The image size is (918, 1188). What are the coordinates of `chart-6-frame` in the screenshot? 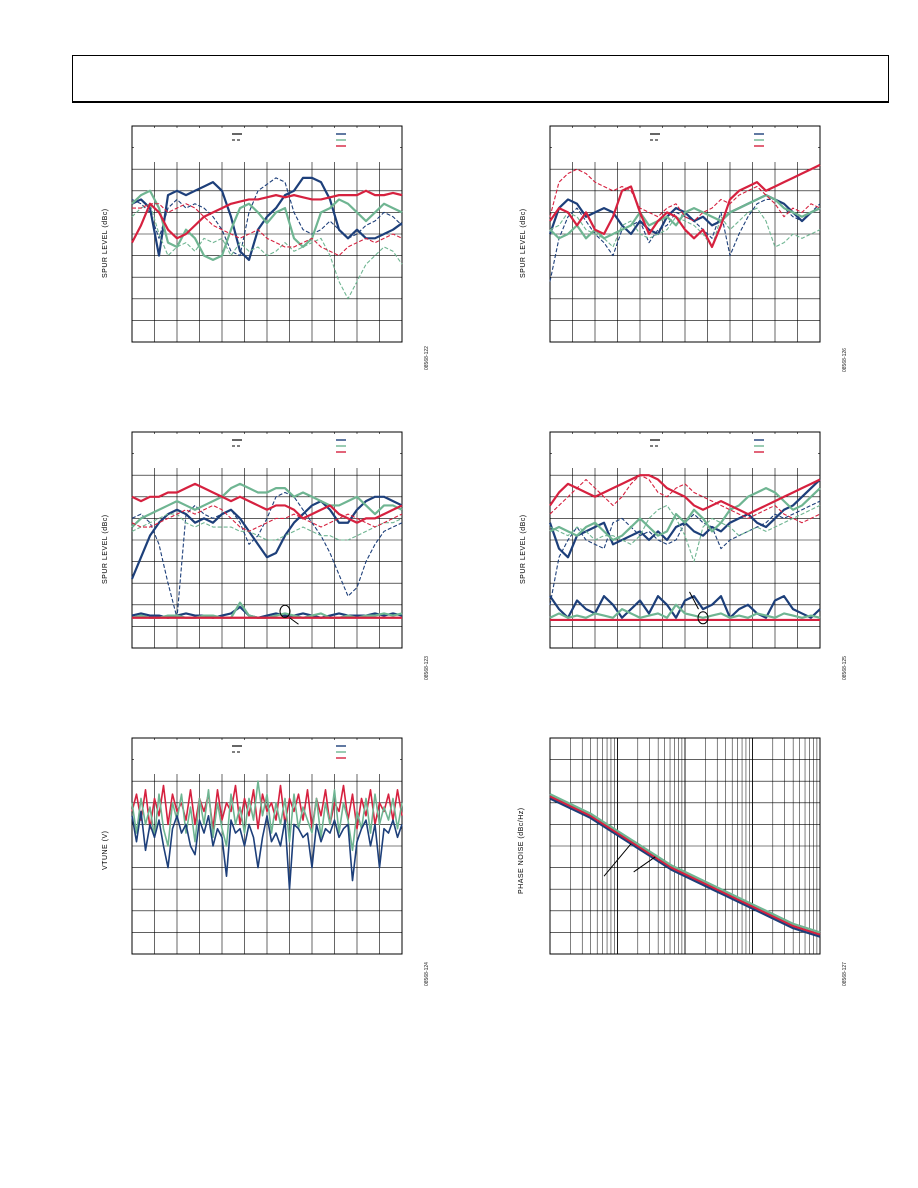 It's located at (685, 846).